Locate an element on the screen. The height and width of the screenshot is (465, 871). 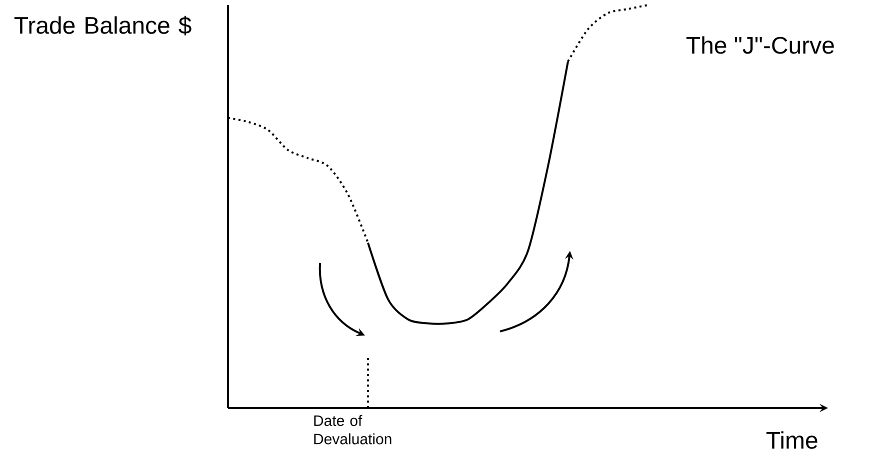
text: The "J"-Curve is located at coordinates (760, 45).